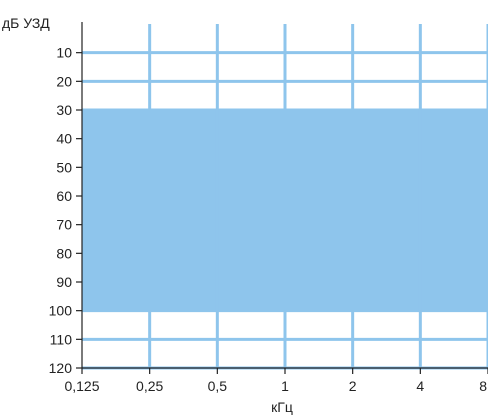 This screenshot has height=417, width=488. I want to click on y-tick-label: 120, so click(61, 368).